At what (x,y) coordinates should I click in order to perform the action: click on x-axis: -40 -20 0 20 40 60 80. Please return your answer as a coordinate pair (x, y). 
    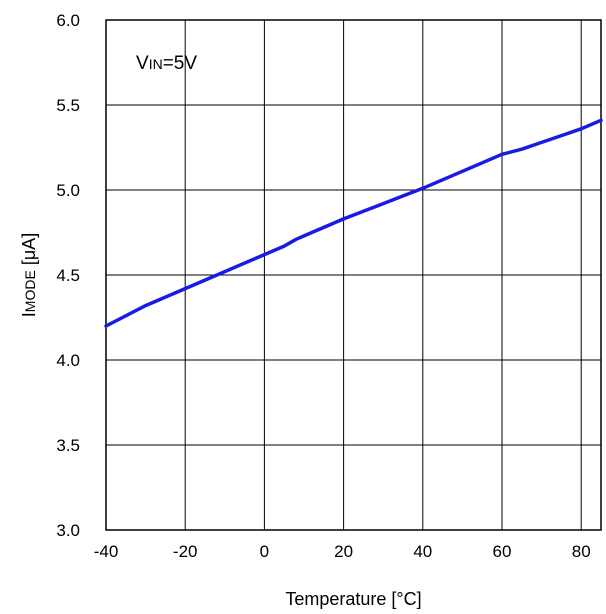
    Looking at the image, I should click on (342, 551).